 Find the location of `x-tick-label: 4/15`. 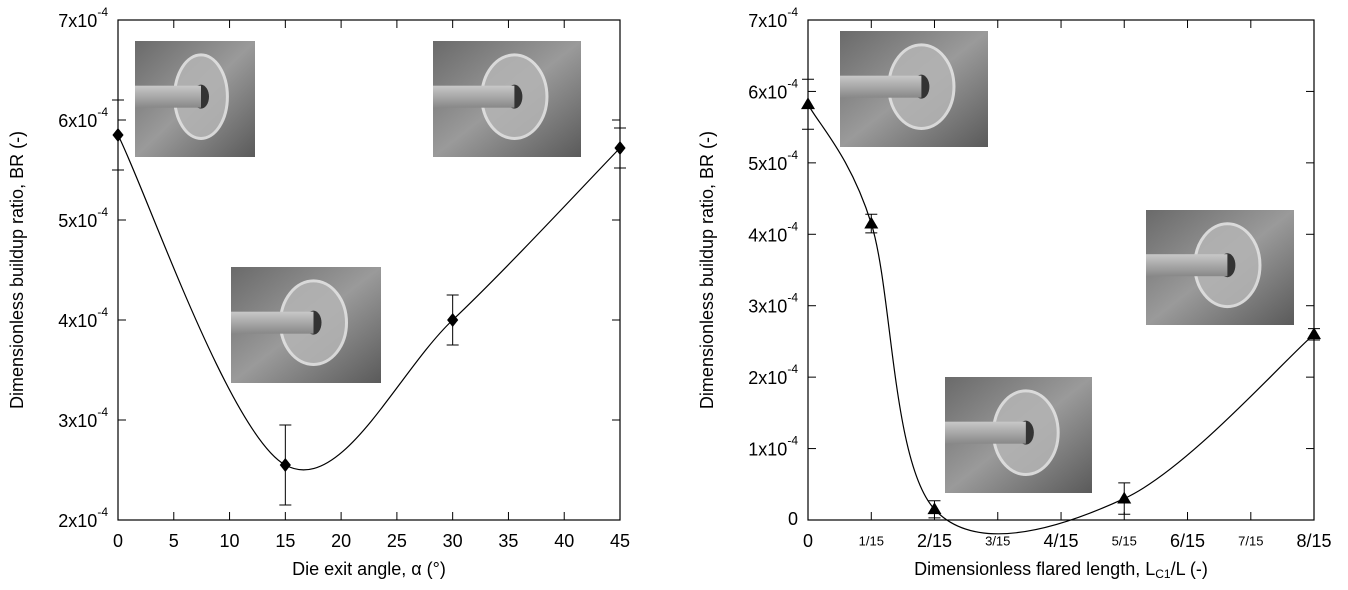

x-tick-label: 4/15 is located at coordinates (1061, 541).